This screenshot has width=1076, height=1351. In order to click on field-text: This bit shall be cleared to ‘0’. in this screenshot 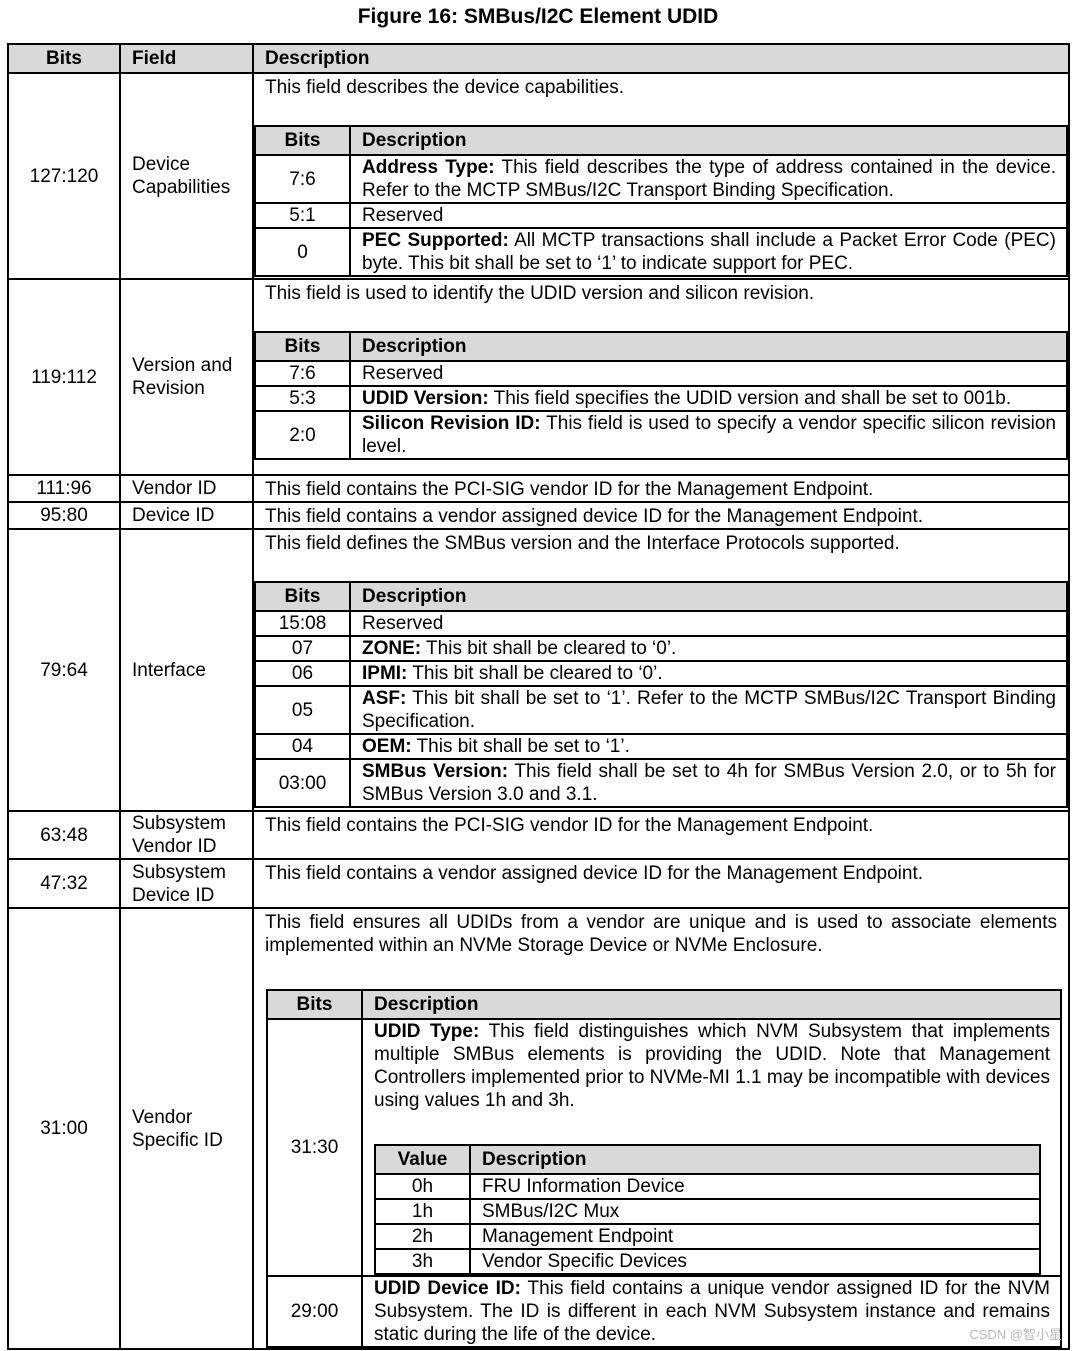, I will do `click(535, 673)`.